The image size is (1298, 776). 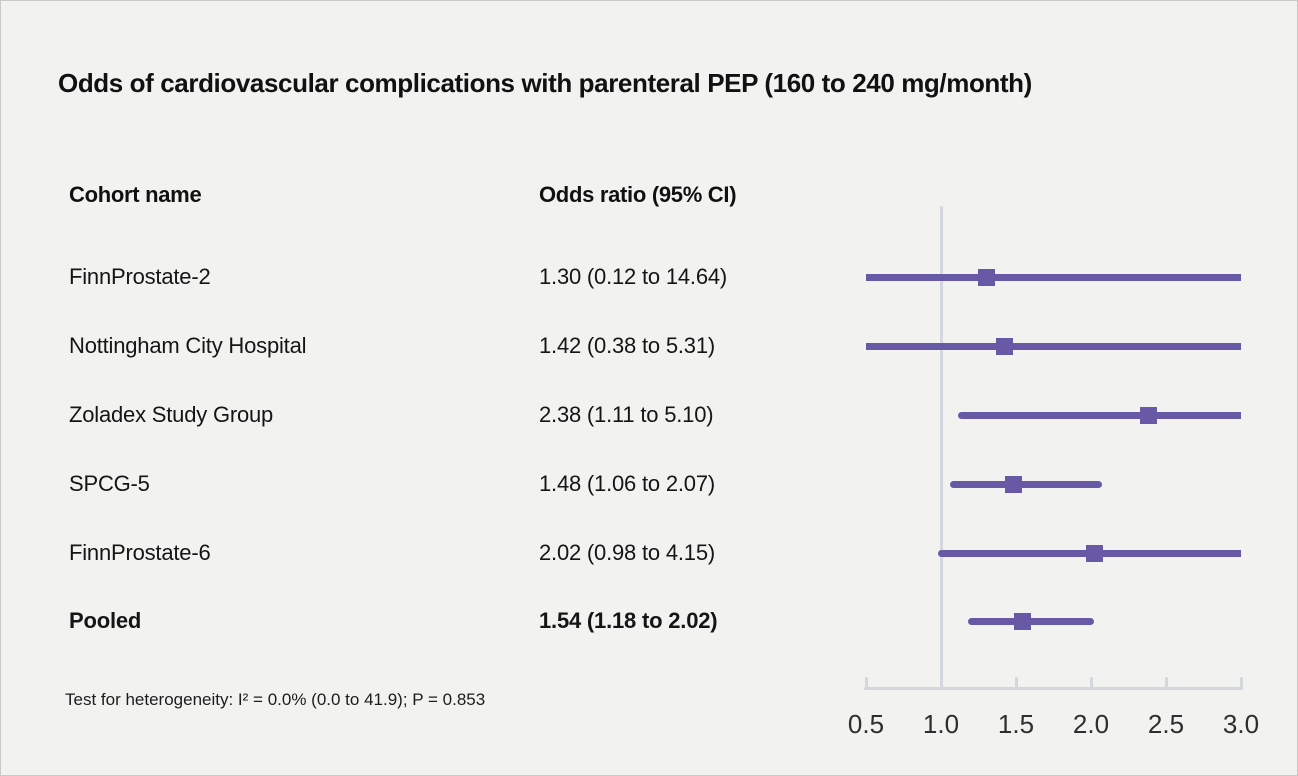 I want to click on x-axis-tick-label: 0.5, so click(x=866, y=724).